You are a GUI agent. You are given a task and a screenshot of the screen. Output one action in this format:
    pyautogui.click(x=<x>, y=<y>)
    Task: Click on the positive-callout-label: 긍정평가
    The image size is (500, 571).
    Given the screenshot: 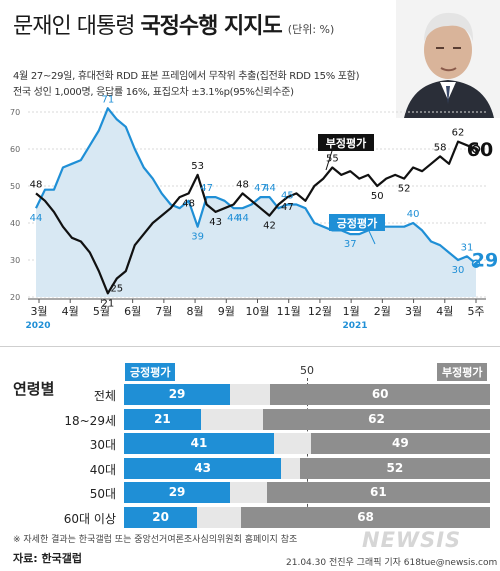 What is the action you would take?
    pyautogui.click(x=357, y=223)
    